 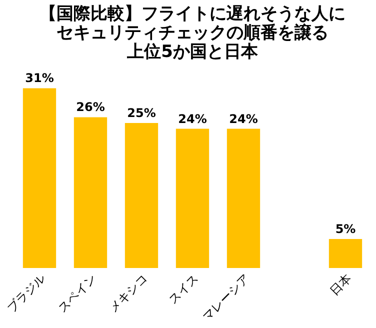 What do you see at coordinates (193, 14) in the screenshot?
I see `text: 【国際比較】フライトに遅れそうな人に` at bounding box center [193, 14].